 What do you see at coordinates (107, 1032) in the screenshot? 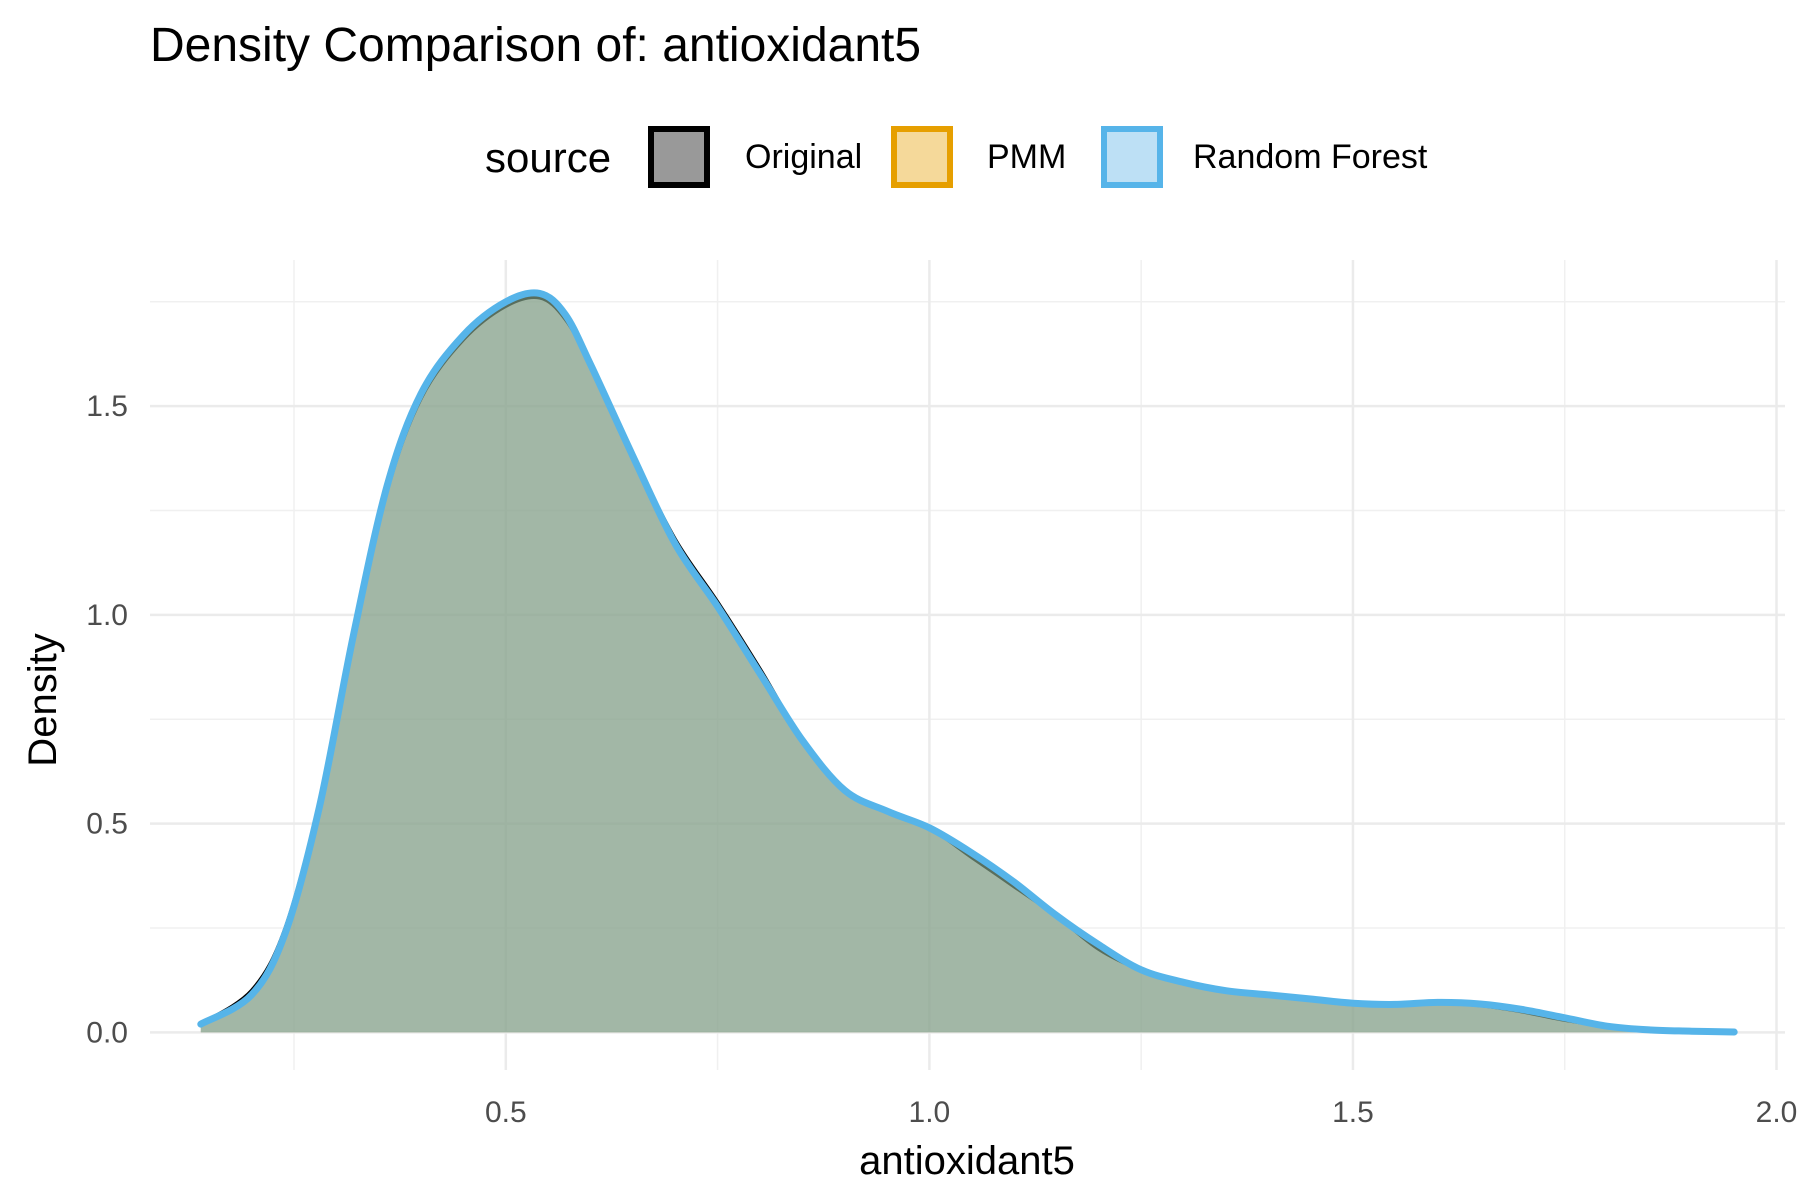
I see `y-tick-label: 0.0` at bounding box center [107, 1032].